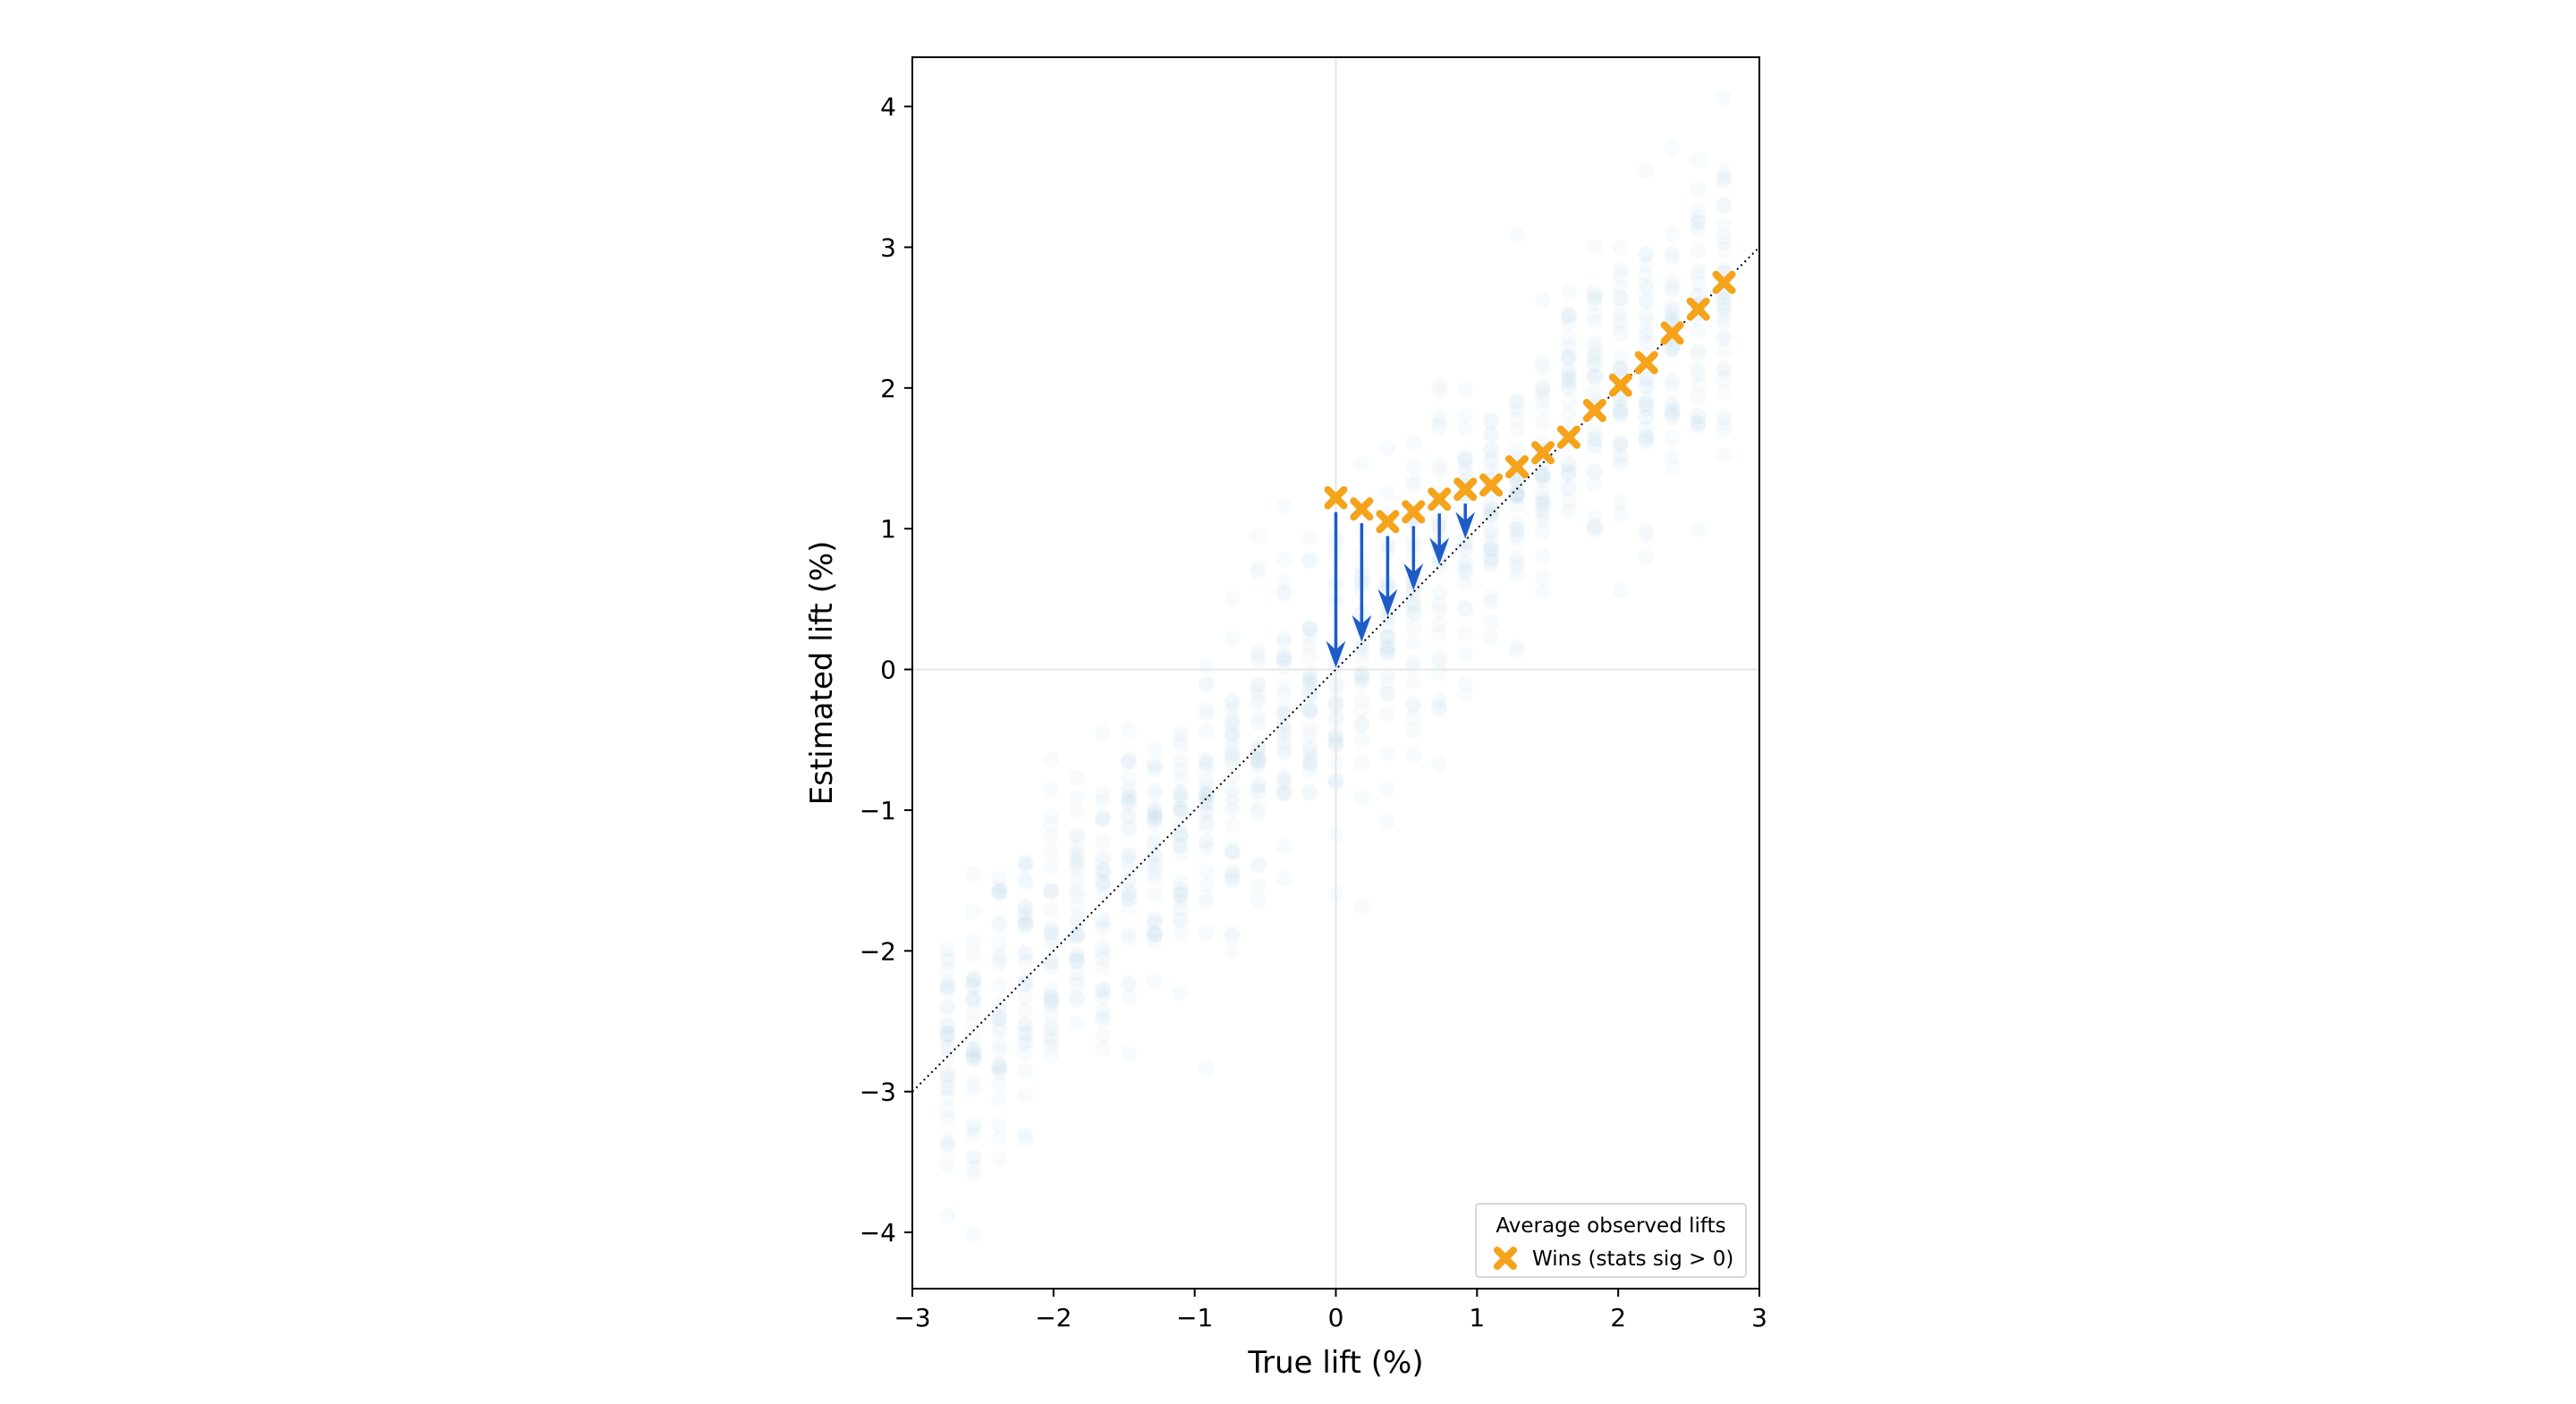 The width and height of the screenshot is (2576, 1404). Describe the element at coordinates (888, 248) in the screenshot. I see `y-tick-label: 3` at that location.